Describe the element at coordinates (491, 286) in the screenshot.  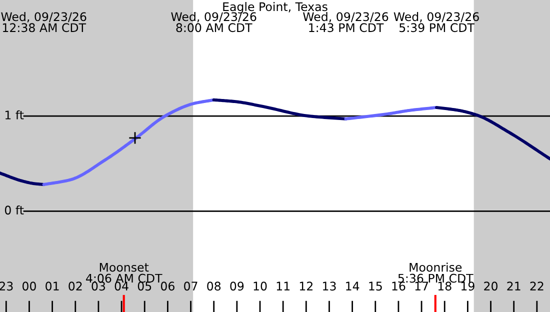
I see `x-tick-label: 20` at that location.